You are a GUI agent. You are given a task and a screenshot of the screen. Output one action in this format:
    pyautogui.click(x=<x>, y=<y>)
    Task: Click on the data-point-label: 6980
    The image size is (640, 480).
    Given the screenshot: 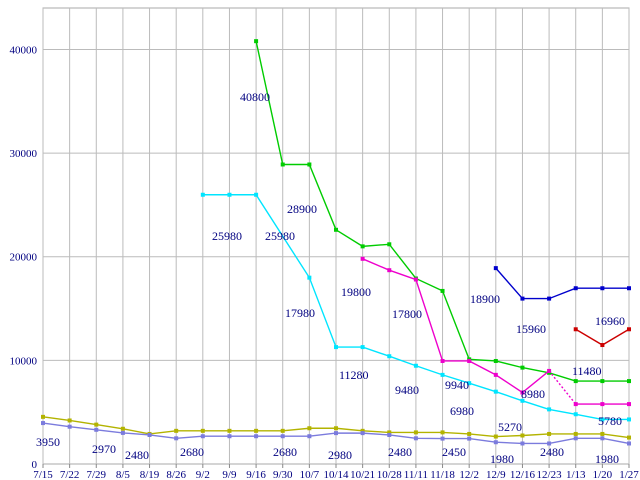 What is the action you would take?
    pyautogui.click(x=462, y=411)
    